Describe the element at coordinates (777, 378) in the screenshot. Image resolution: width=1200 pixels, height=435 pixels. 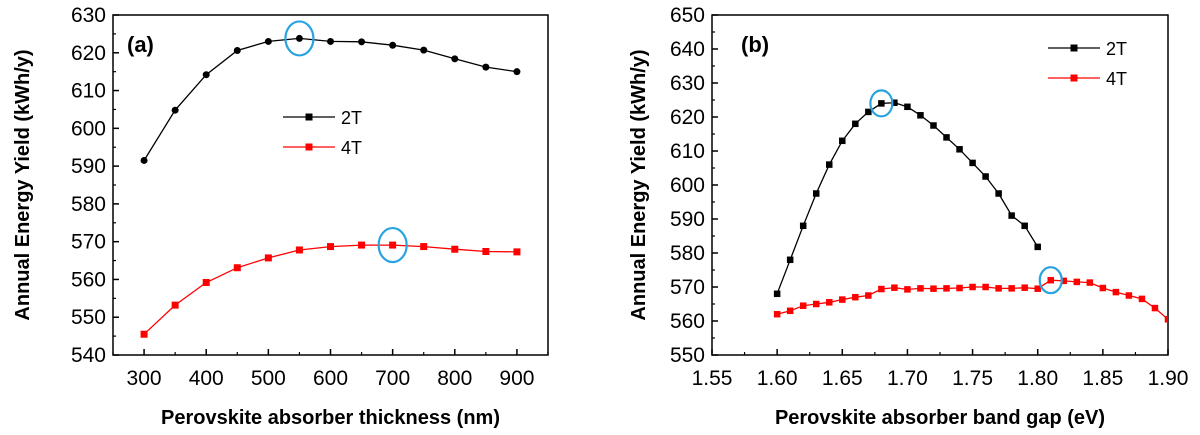
I see `x-tick-label: 1.60` at that location.